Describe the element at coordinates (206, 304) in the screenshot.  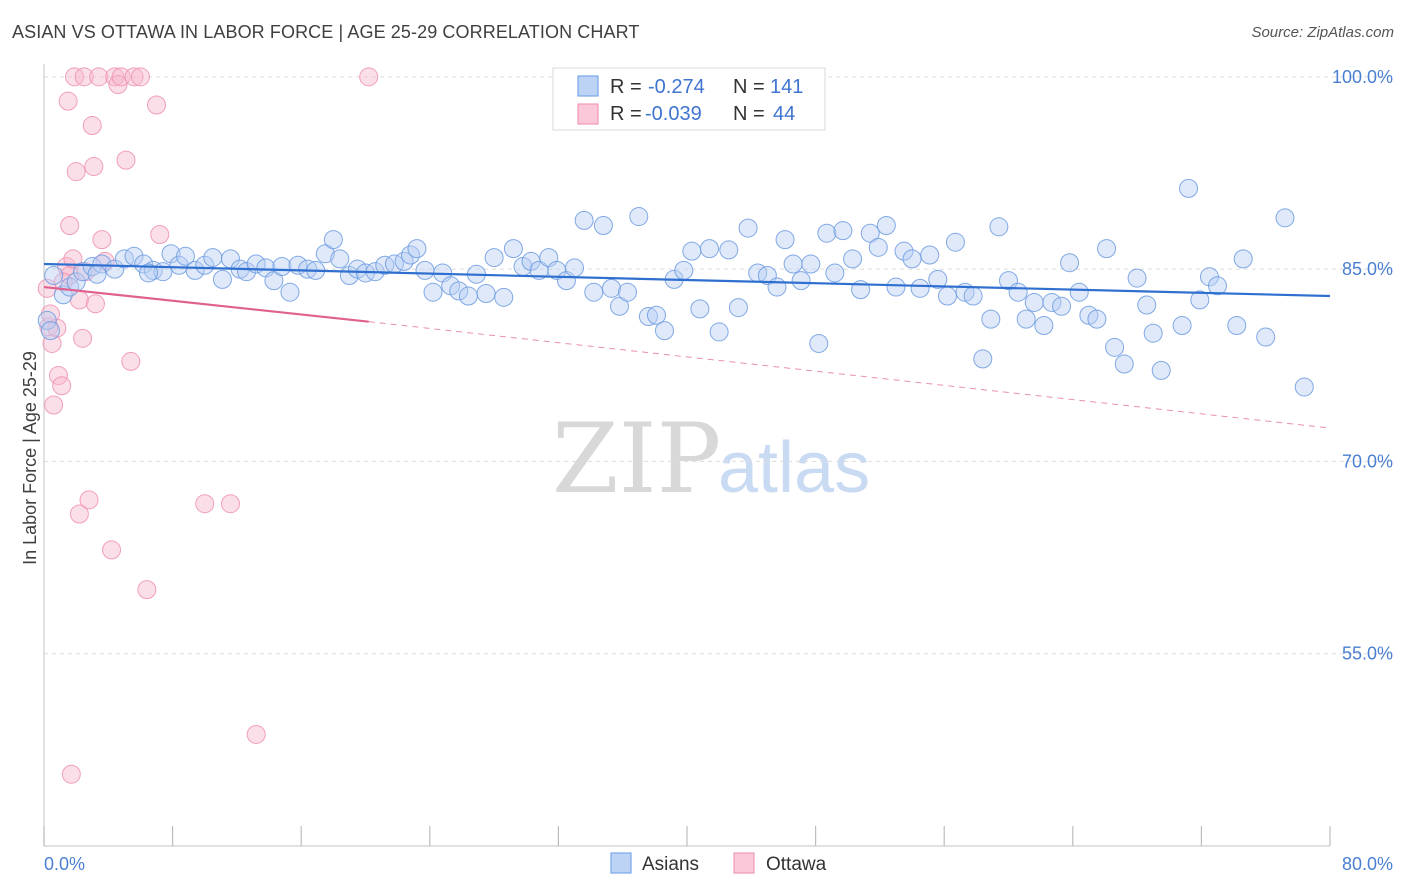
I see `ottawa-trendline` at that location.